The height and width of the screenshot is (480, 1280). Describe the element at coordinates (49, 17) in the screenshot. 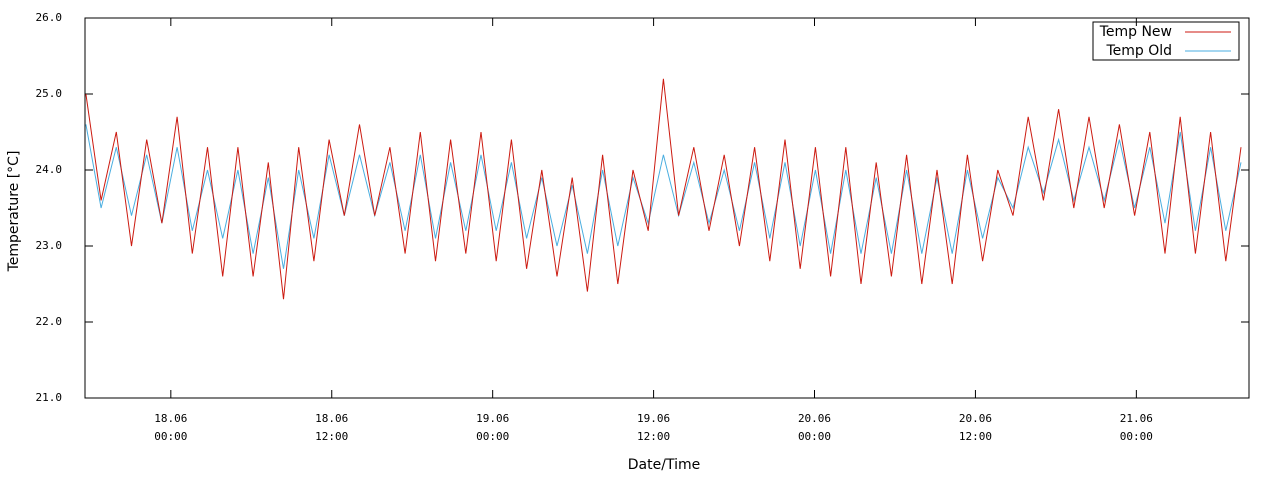

I see `y-tick-label: 26.0` at that location.